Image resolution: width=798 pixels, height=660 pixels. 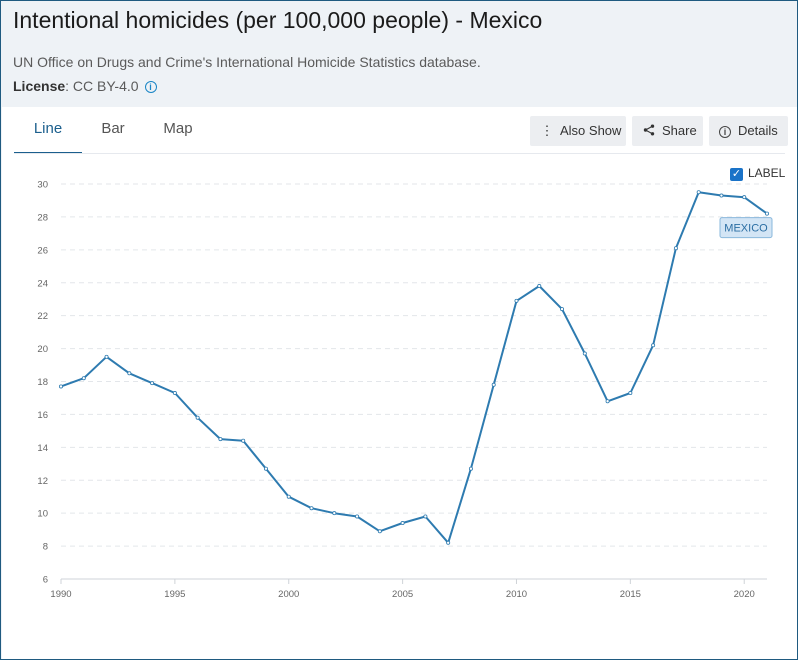 I want to click on x-tick-label: 2005, so click(x=402, y=594).